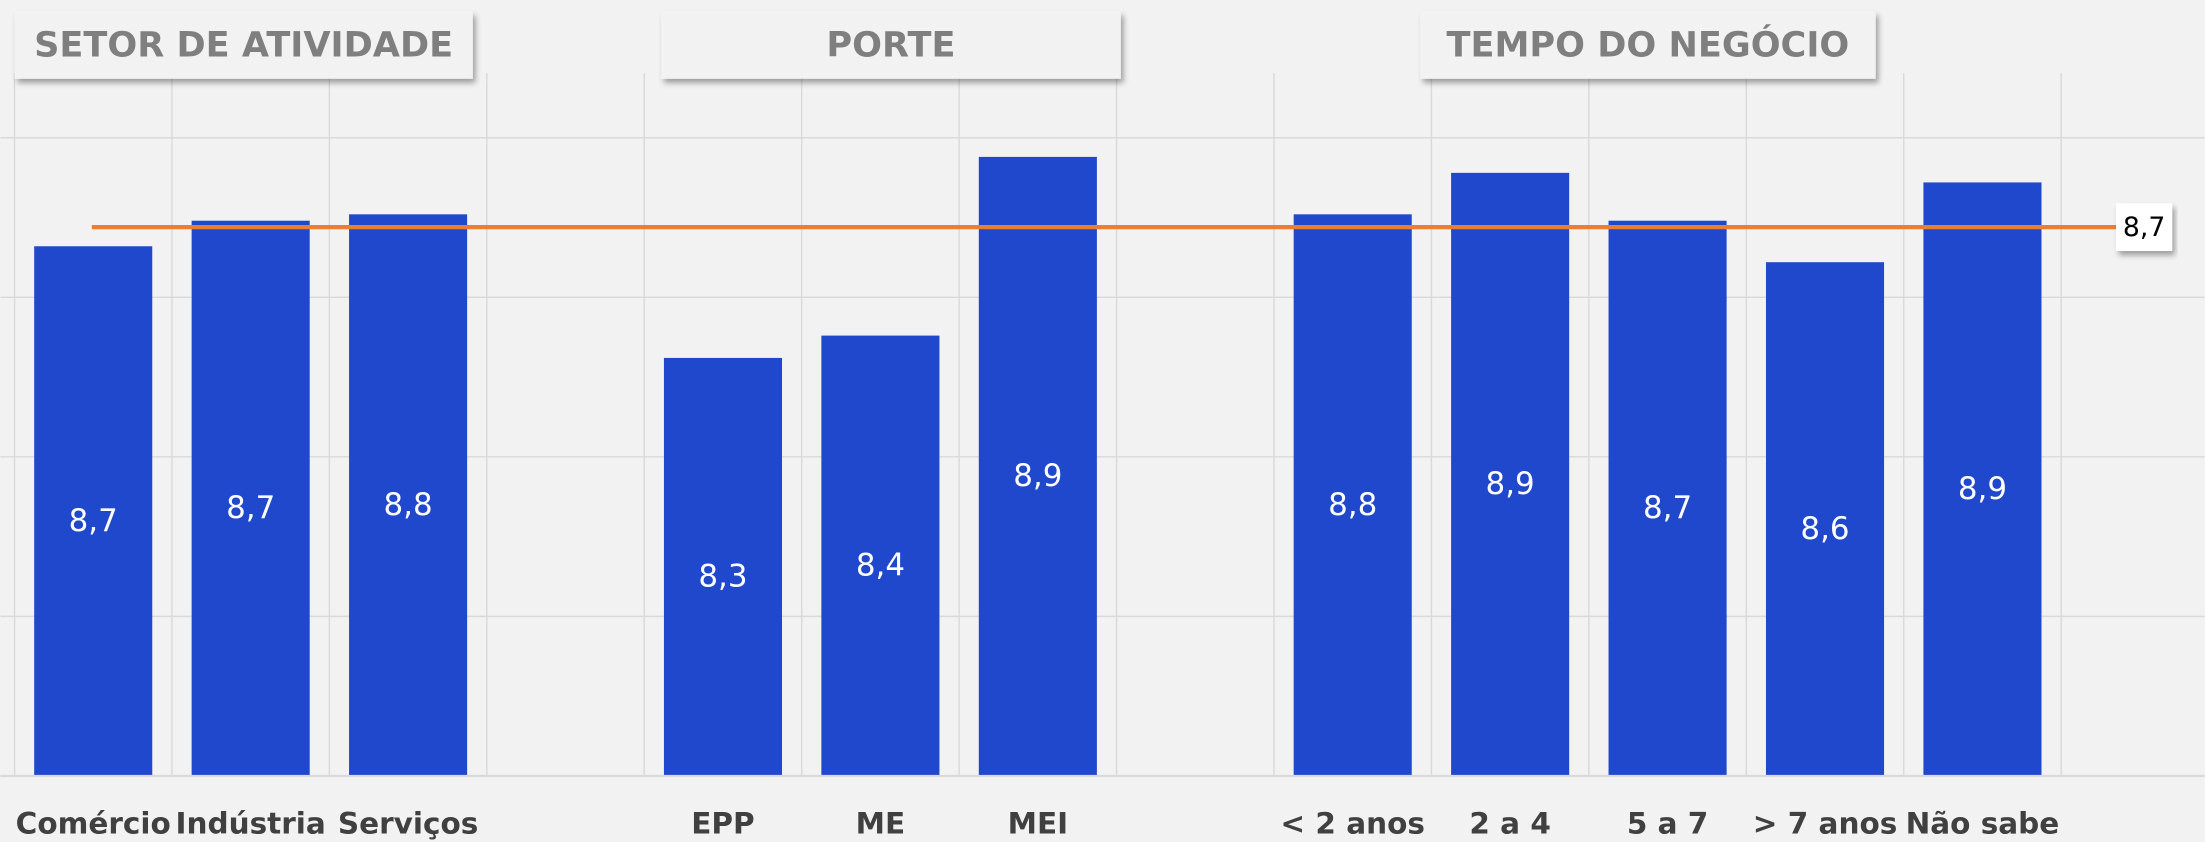 This screenshot has width=2205, height=842. I want to click on reference-label-box, so click(2144, 227).